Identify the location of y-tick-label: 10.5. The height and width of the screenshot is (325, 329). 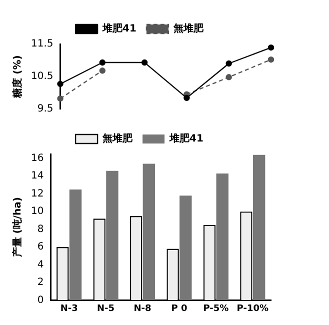
(42, 76).